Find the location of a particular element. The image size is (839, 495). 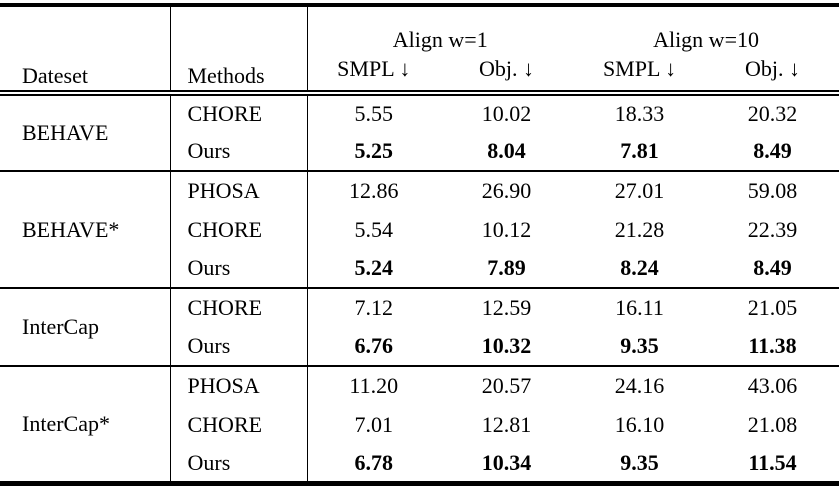

table-row: InterCap CHORE 7.12 12.59 16.11 21.05 is located at coordinates (419, 313).